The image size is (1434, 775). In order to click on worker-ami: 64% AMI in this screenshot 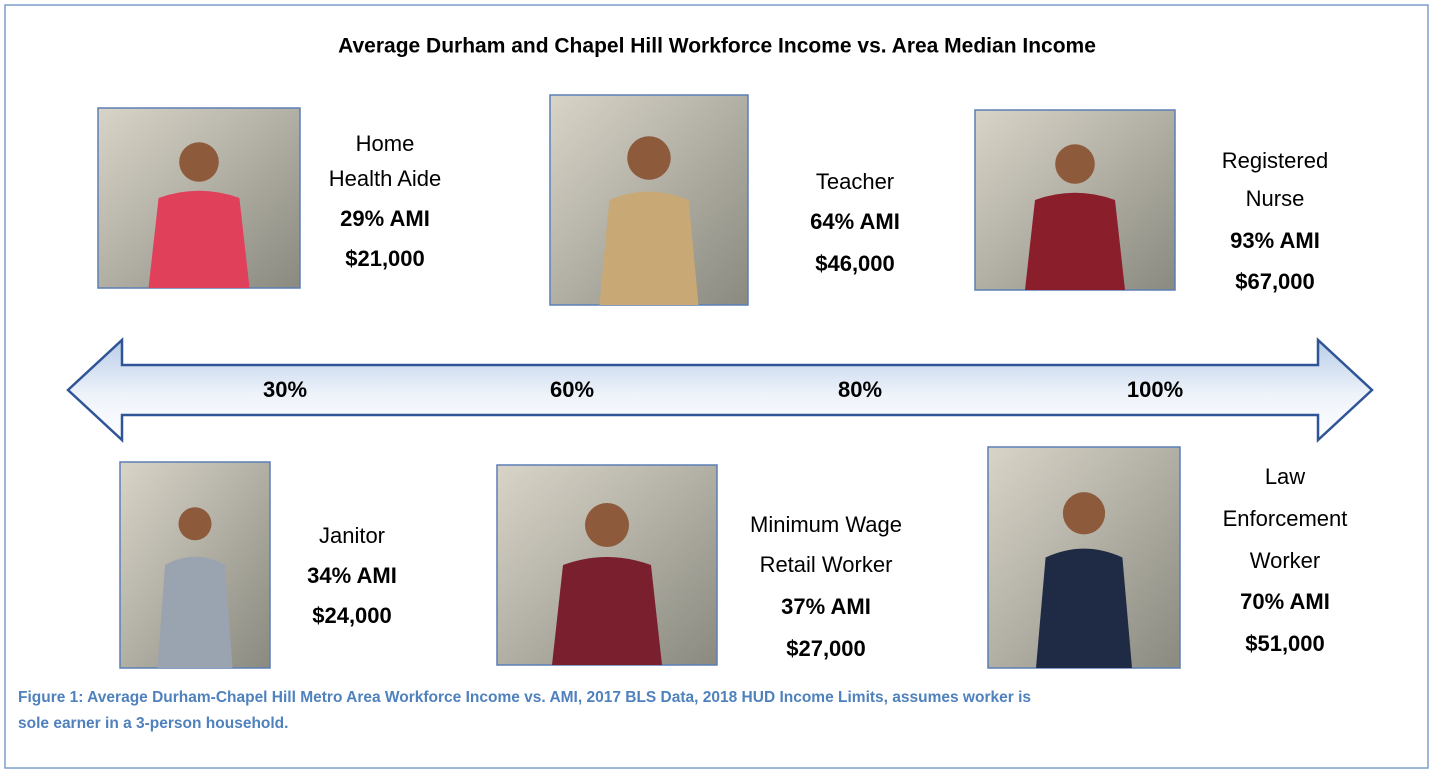, I will do `click(855, 221)`.